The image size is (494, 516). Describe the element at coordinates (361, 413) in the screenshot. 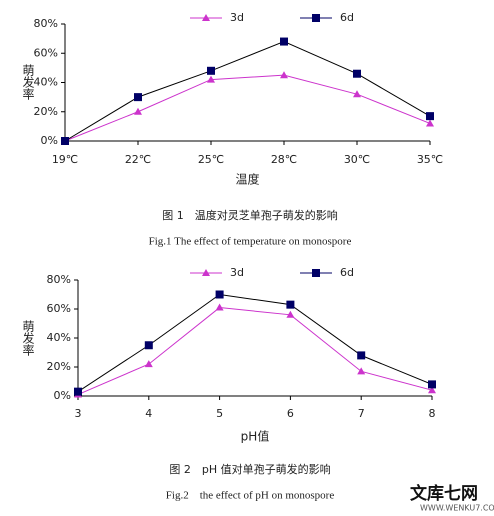

I see `x-tick-label: 7` at that location.